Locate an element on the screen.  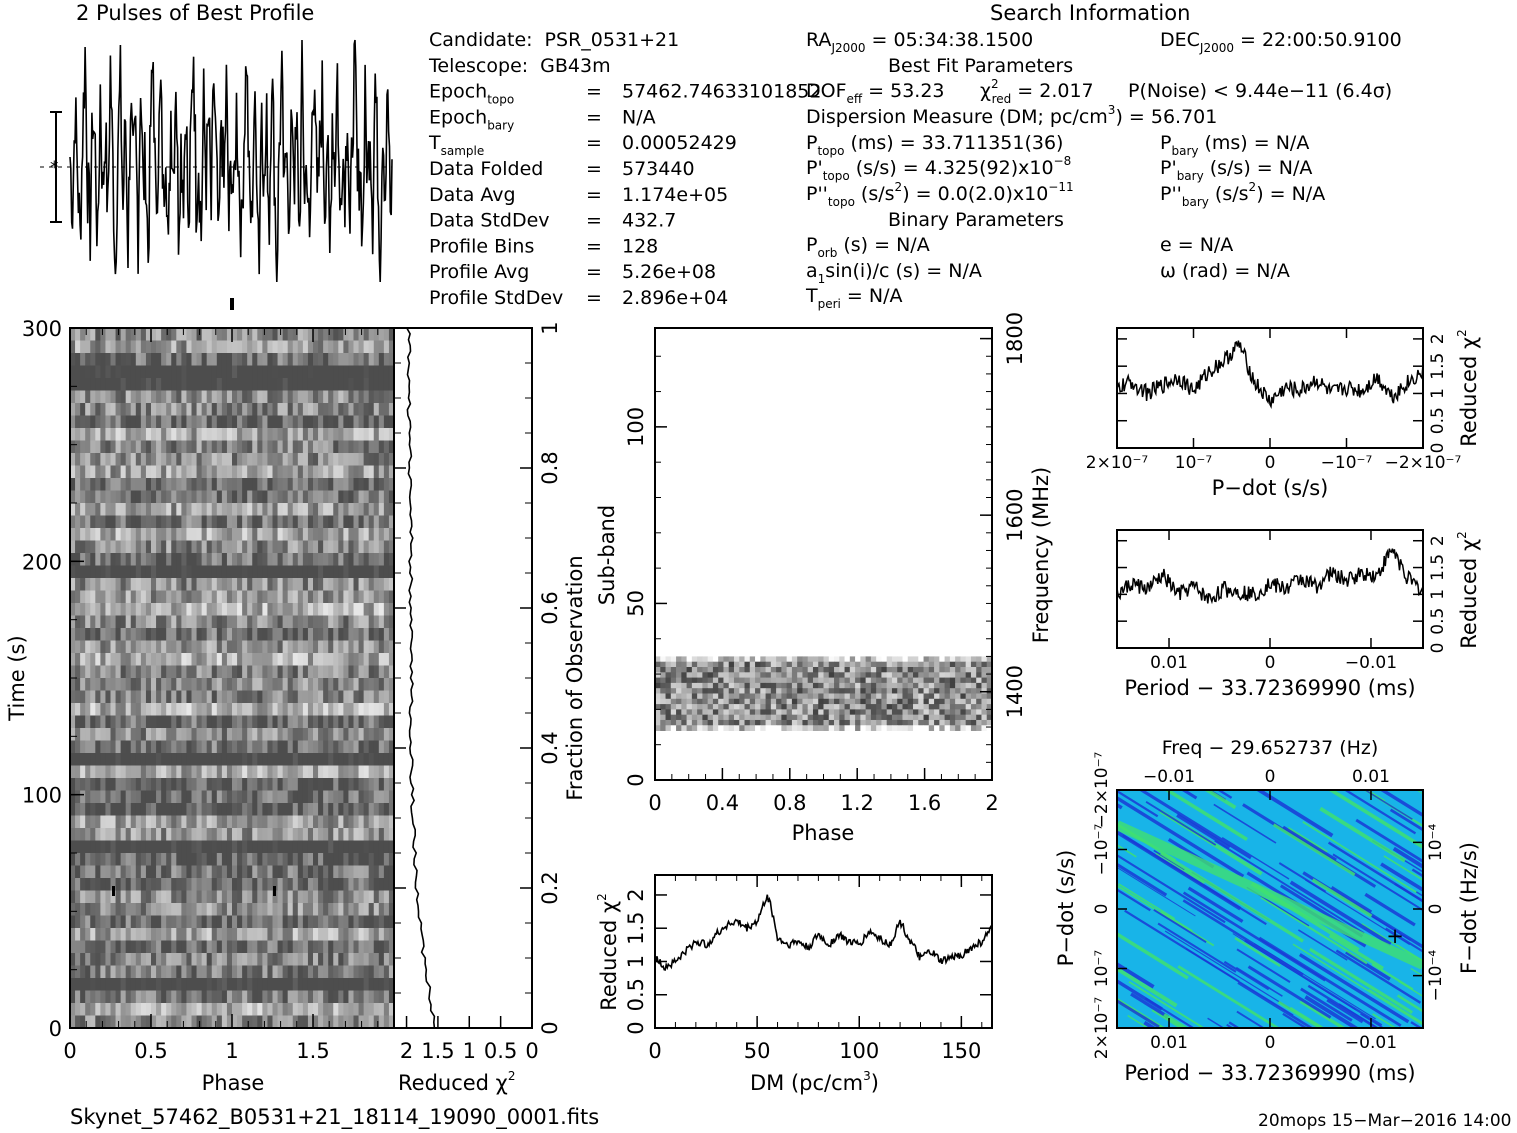
tp-x-tick: 0.5 is located at coordinates (150, 1051).